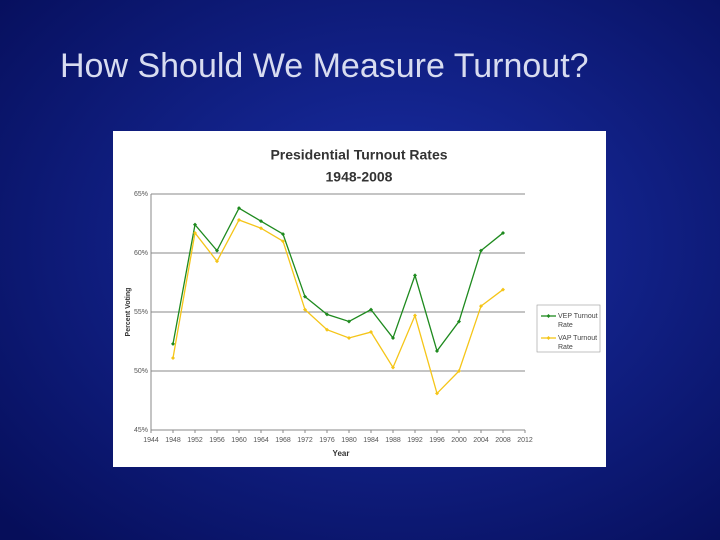  I want to click on series-line, so click(338, 280).